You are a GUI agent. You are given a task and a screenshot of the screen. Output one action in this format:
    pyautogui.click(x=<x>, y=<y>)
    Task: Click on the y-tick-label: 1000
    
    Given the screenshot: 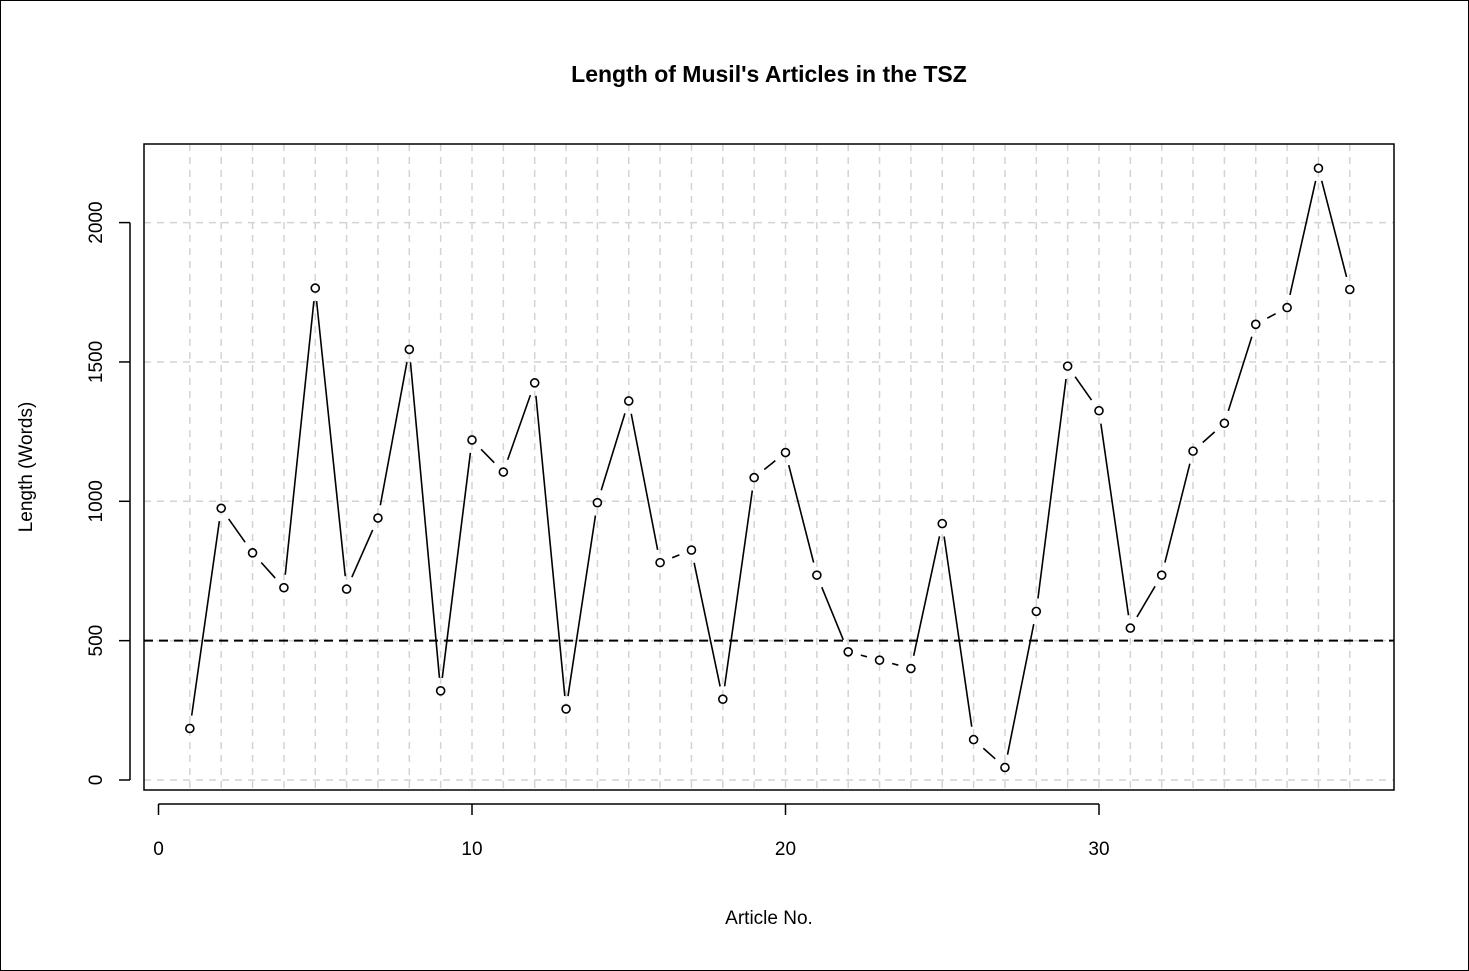 What is the action you would take?
    pyautogui.click(x=96, y=501)
    